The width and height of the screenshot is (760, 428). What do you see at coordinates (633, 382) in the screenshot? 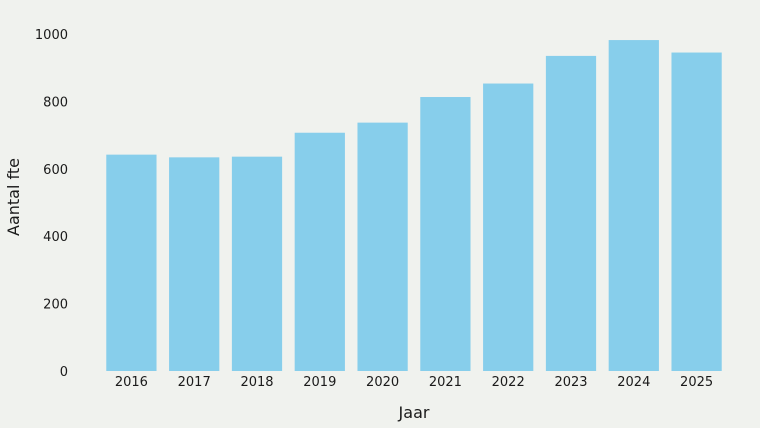
I see `x-tick-label: 2024` at bounding box center [633, 382].